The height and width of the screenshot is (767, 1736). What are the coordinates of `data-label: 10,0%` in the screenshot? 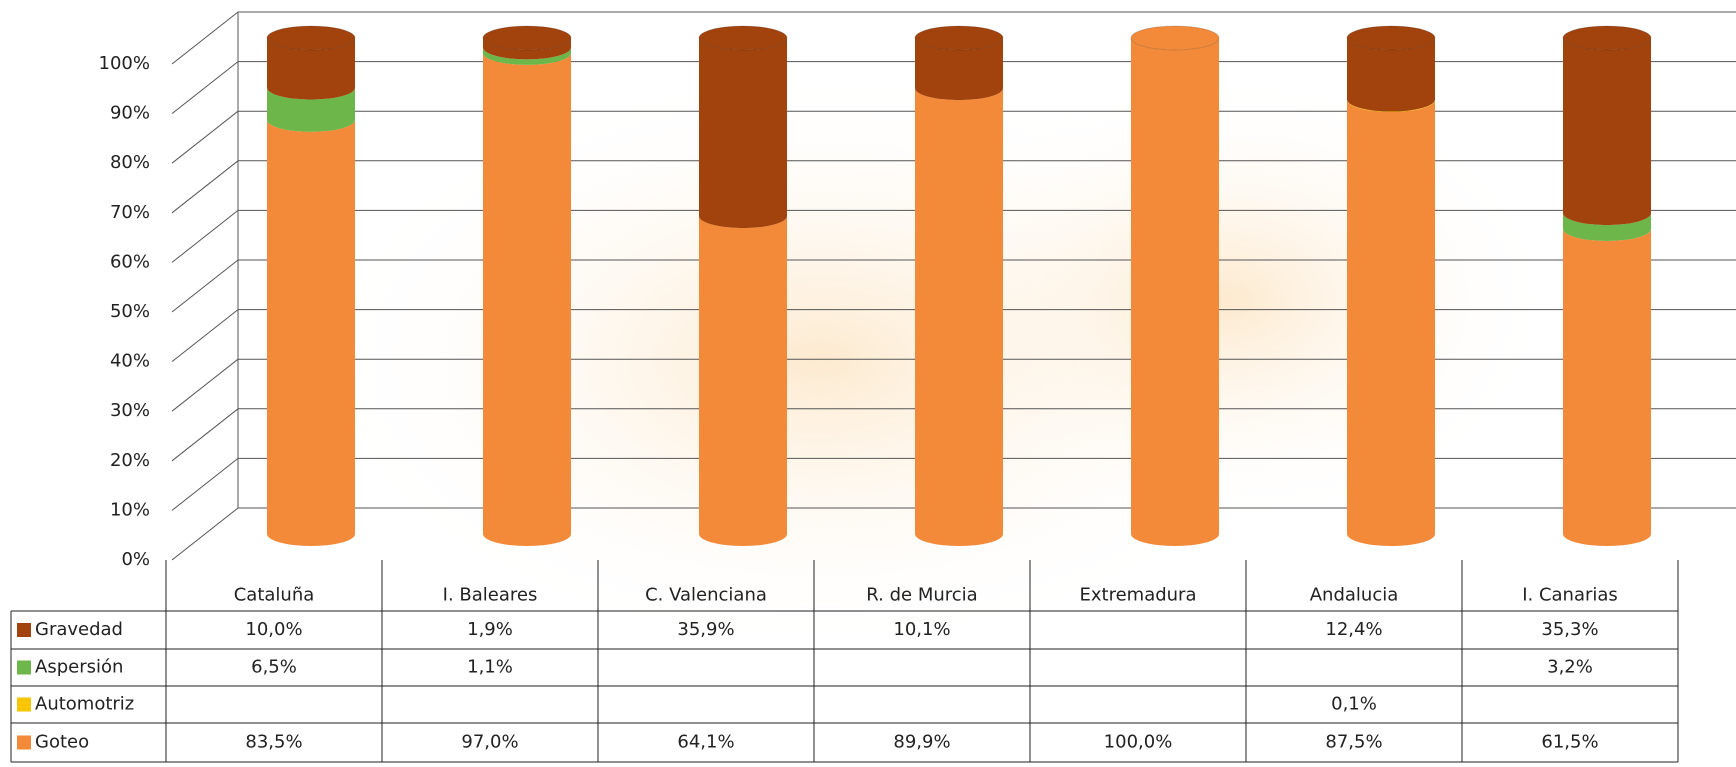 It's located at (273, 629).